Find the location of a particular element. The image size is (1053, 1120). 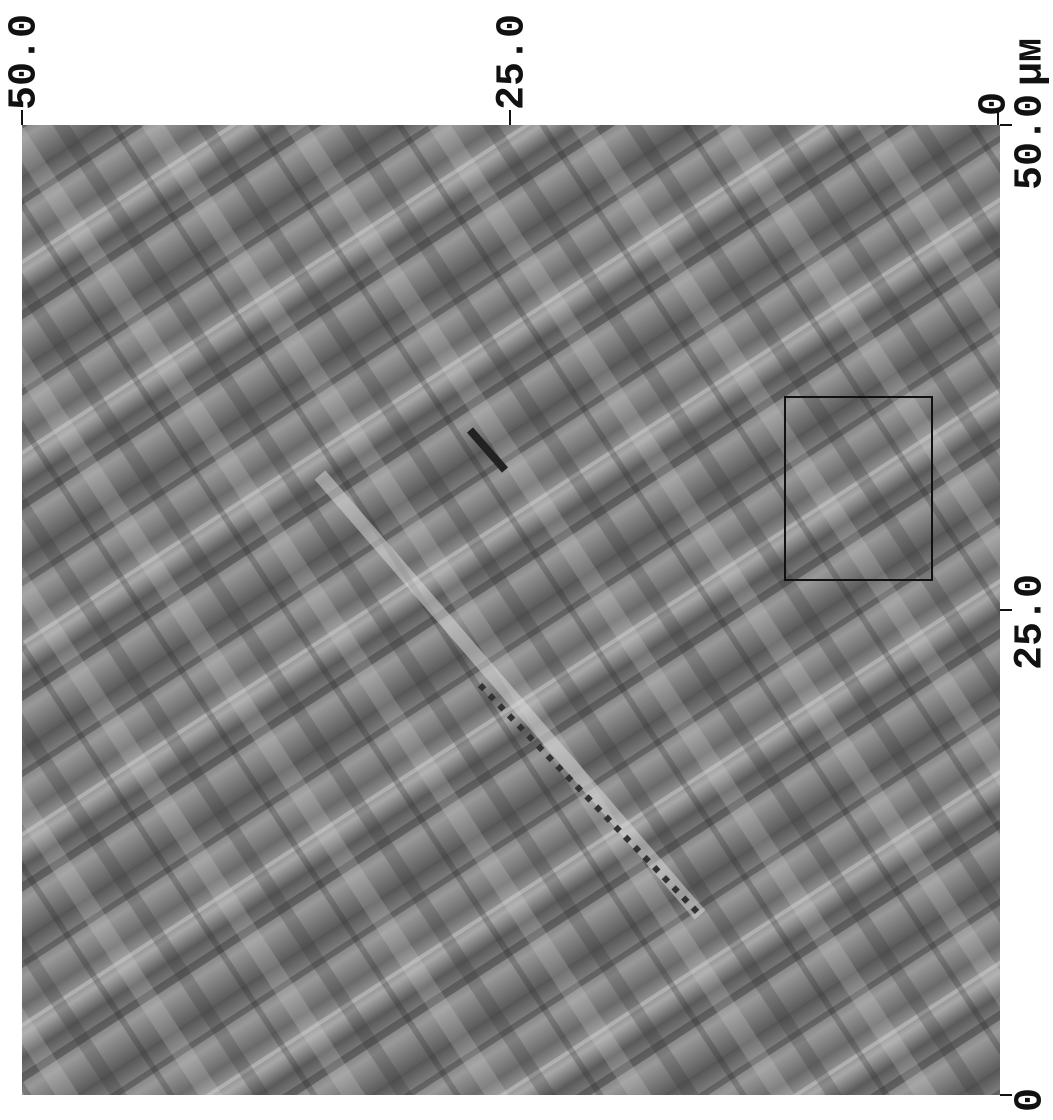

step-edge is located at coordinates (510, 695).